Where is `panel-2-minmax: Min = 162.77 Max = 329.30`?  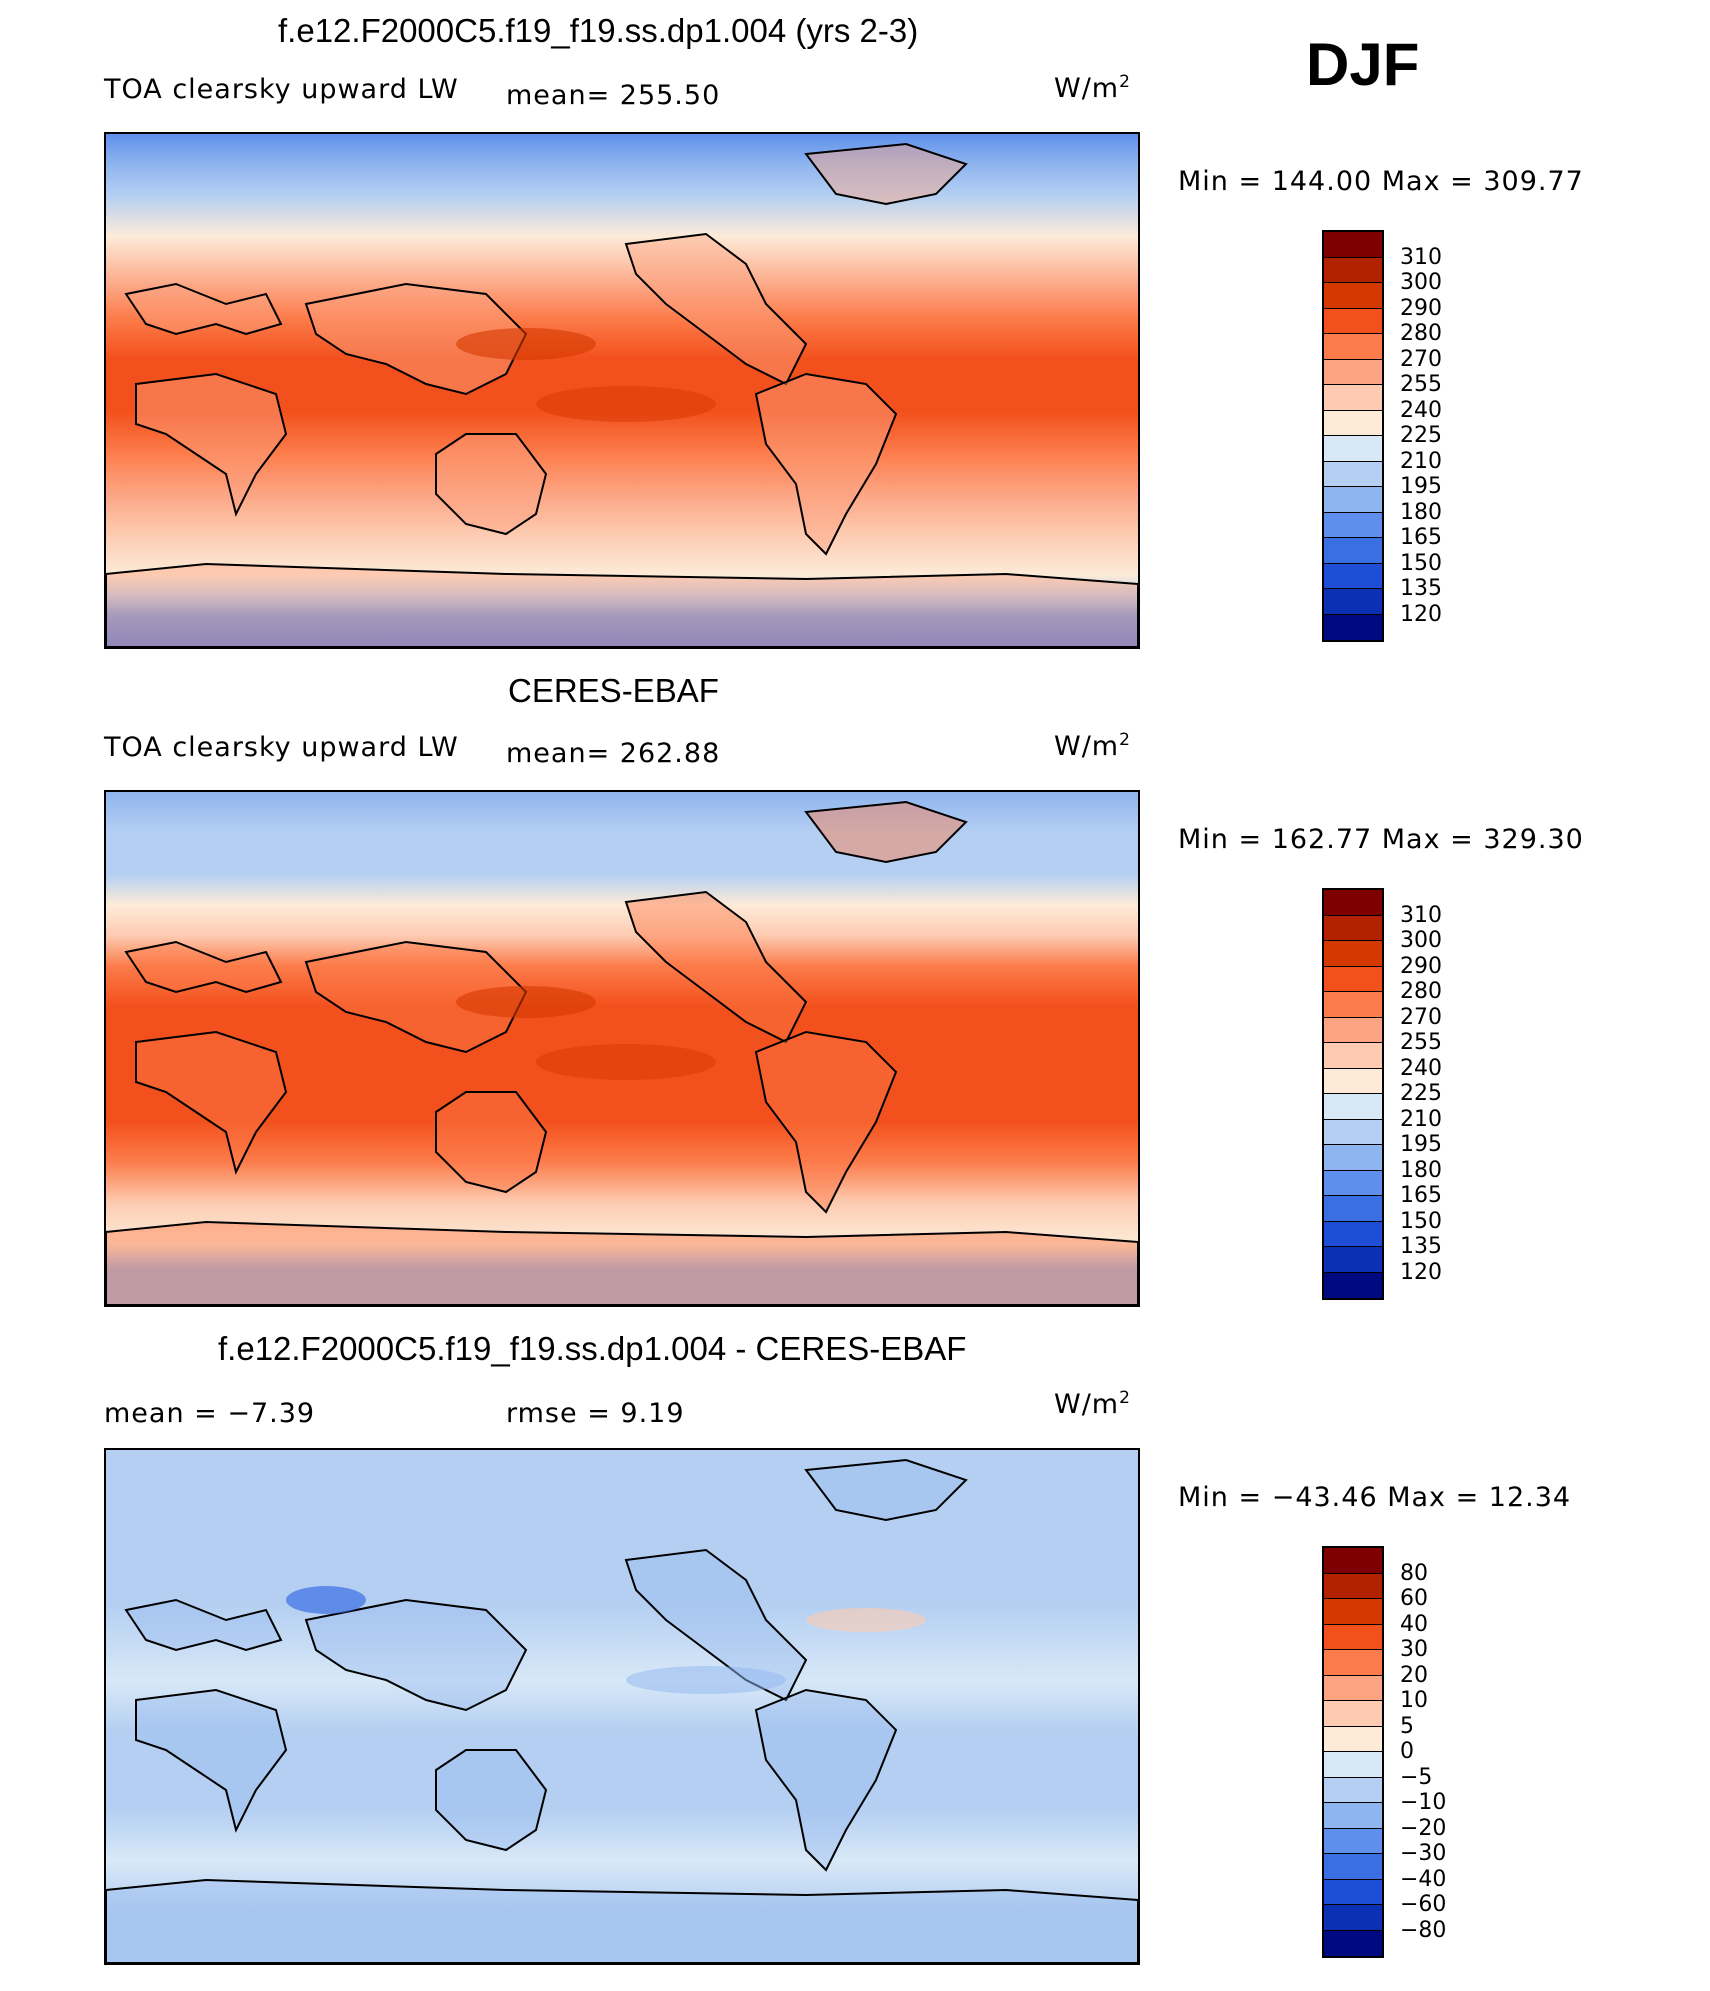
panel-2-minmax: Min = 162.77 Max = 329.30 is located at coordinates (1381, 839).